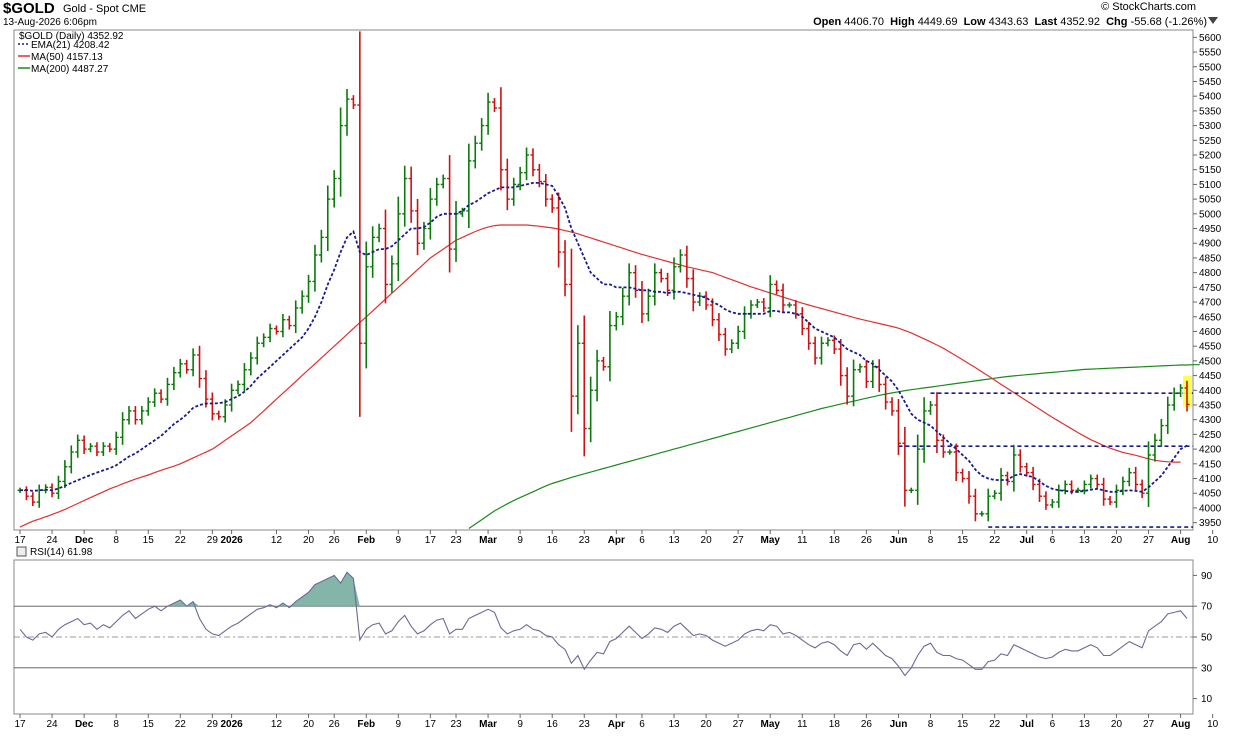  I want to click on chg-value: -55.68 (-1.26%), so click(1168, 22).